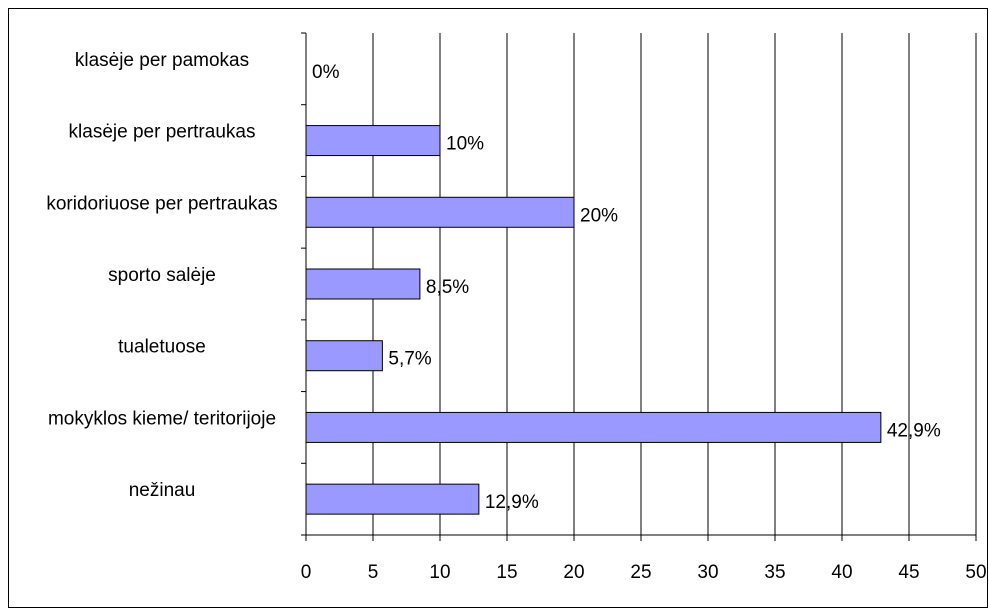 The height and width of the screenshot is (609, 989). I want to click on value-label: 20%, so click(599, 215).